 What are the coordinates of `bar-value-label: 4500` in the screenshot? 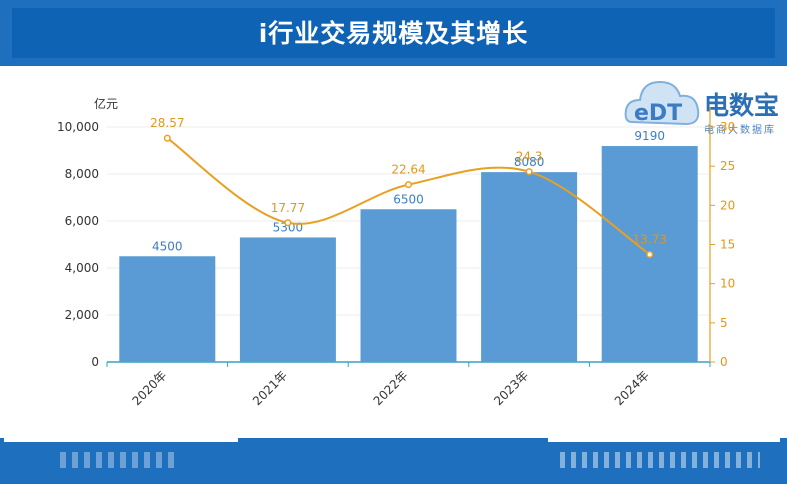 It's located at (167, 246).